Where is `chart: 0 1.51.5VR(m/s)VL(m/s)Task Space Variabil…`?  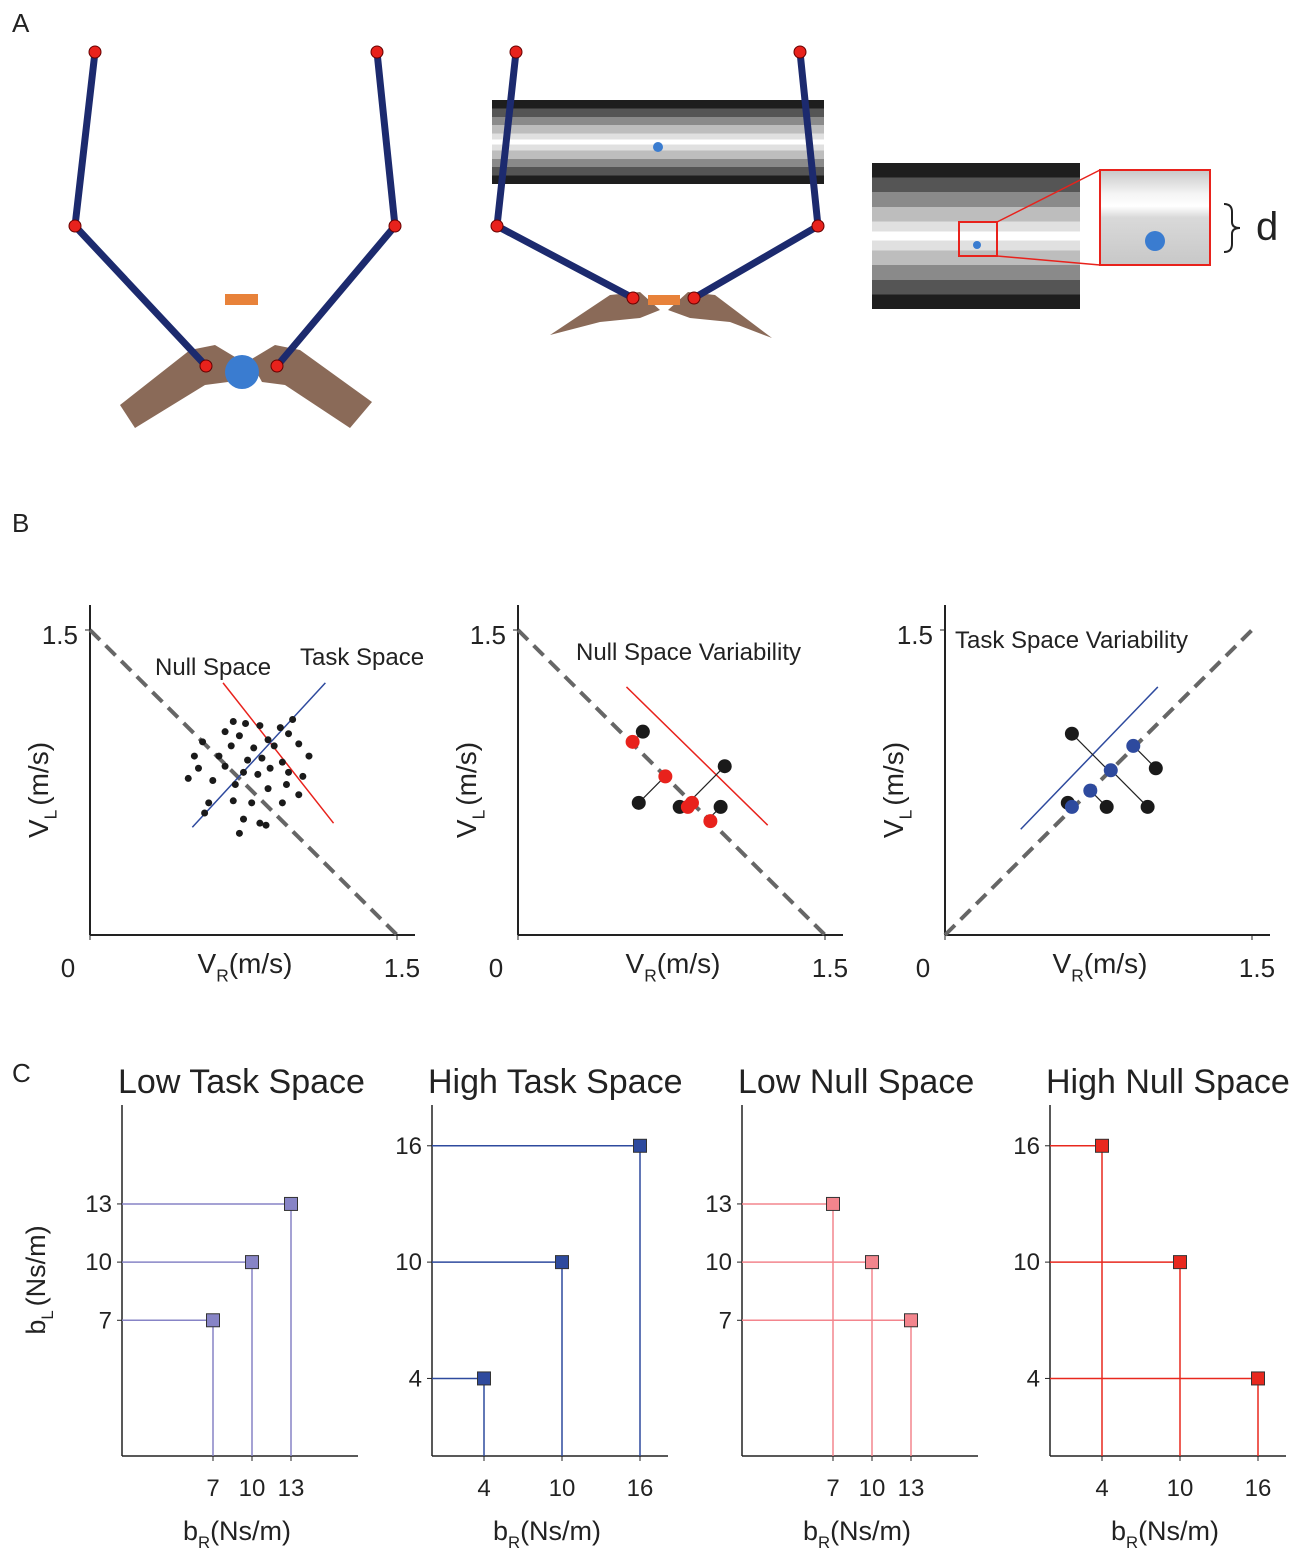 chart: 0 1.51.5VR(m/s)VL(m/s)Task Space Variabil… is located at coordinates (1076, 795).